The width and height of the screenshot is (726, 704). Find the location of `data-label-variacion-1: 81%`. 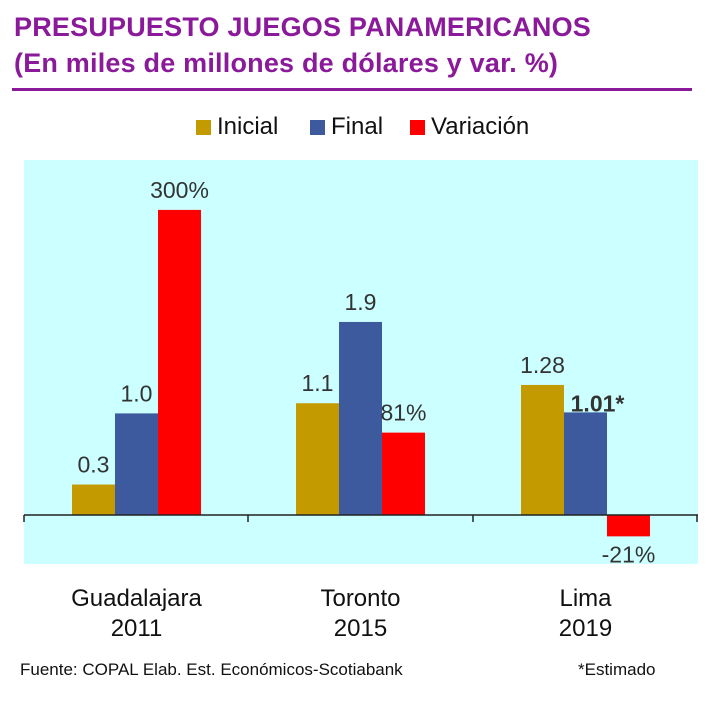

data-label-variacion-1: 81% is located at coordinates (403, 413).